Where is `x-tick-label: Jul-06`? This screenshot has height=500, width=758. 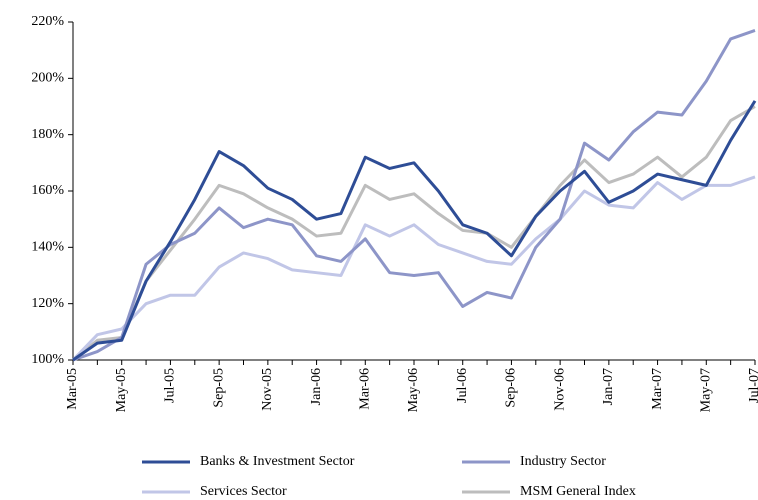 x-tick-label: Jul-06 is located at coordinates (462, 385).